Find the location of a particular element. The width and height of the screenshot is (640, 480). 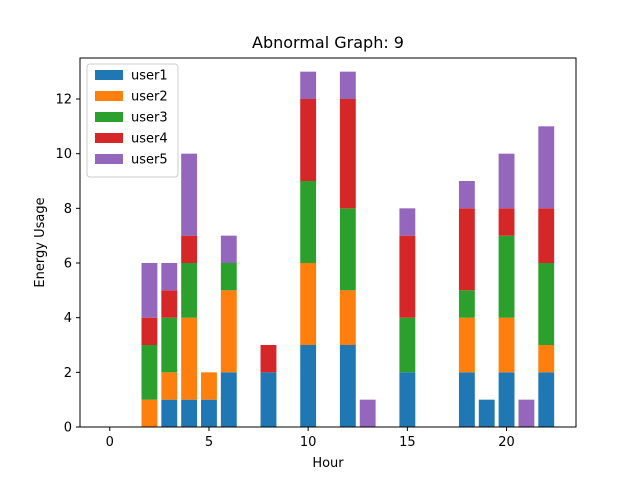

bar-user4-x18 is located at coordinates (466, 249).